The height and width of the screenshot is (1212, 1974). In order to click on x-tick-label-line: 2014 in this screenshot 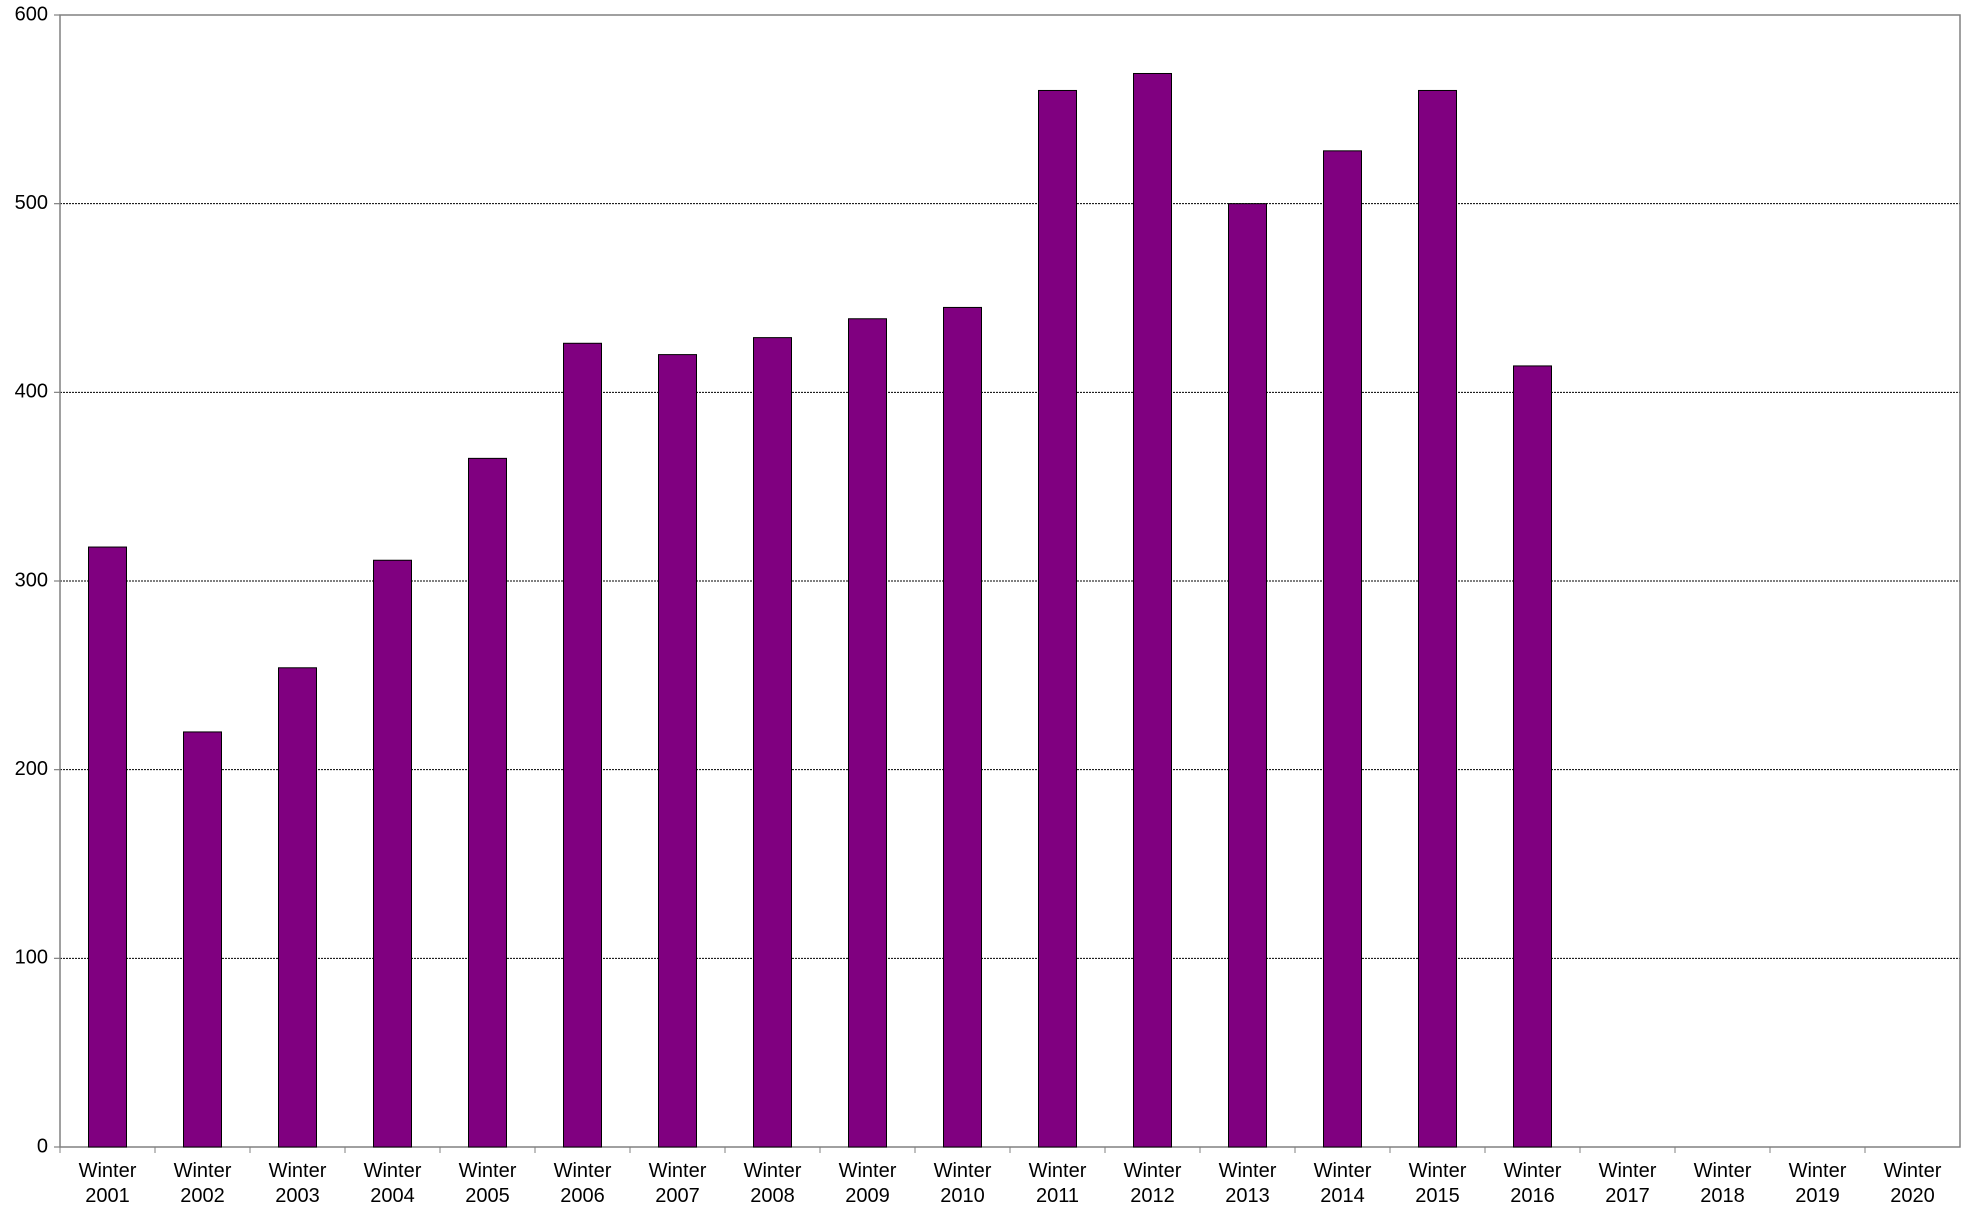, I will do `click(1342, 1196)`.